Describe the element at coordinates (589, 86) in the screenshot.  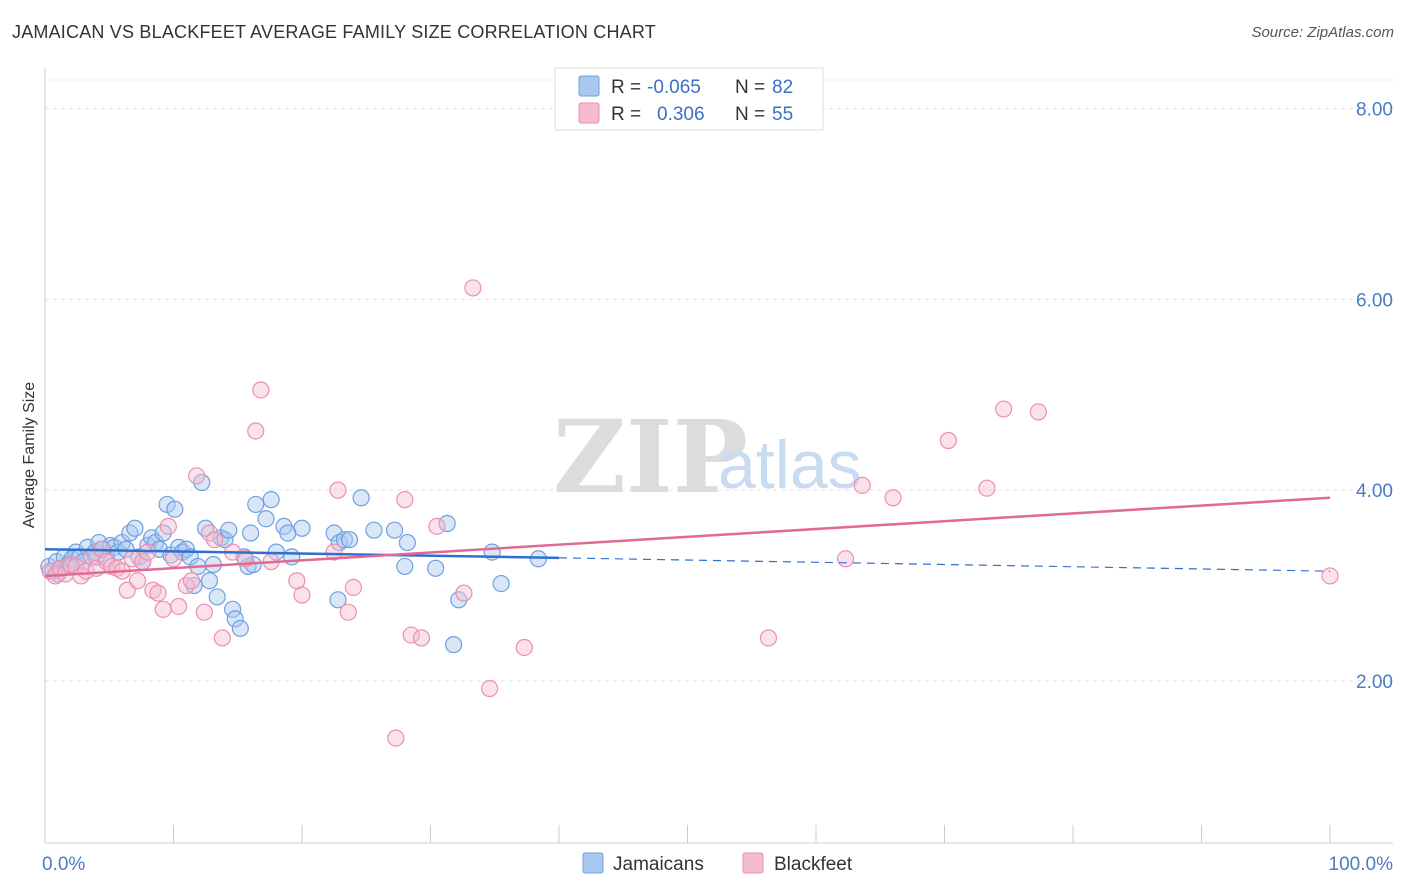
I see `legend-swatch-jamaicans` at that location.